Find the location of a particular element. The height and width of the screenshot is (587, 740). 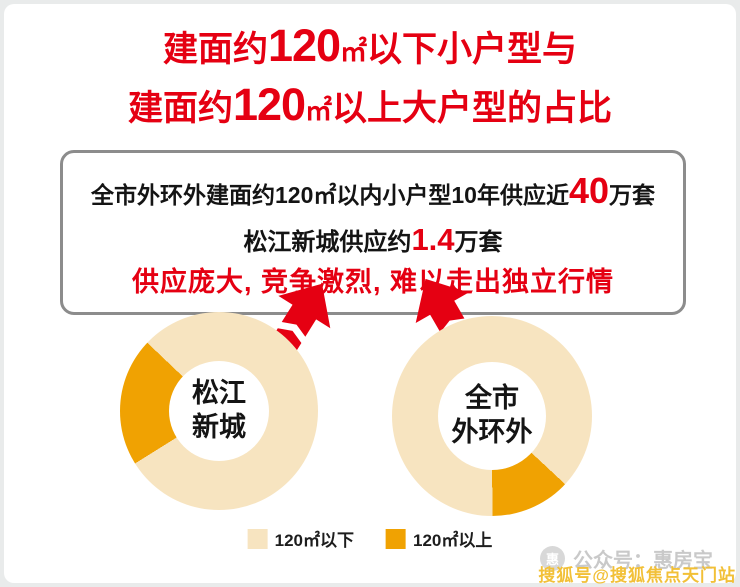

info-line-conclusion: 供应庞大, 竞争激烈, 难以走出独立行情 is located at coordinates (372, 282).